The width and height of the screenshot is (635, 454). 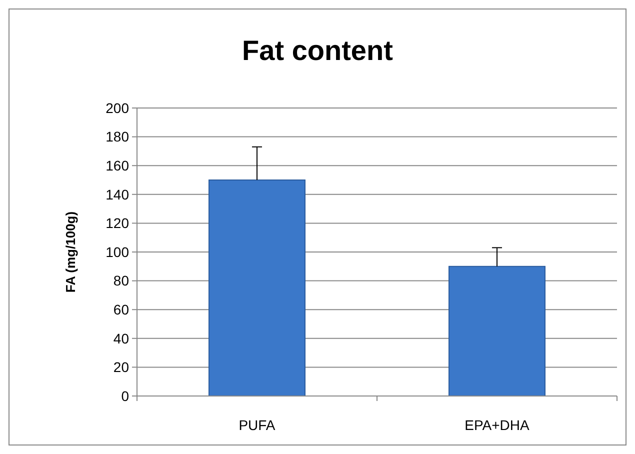 I want to click on y-tick-label: 120, so click(x=118, y=223).